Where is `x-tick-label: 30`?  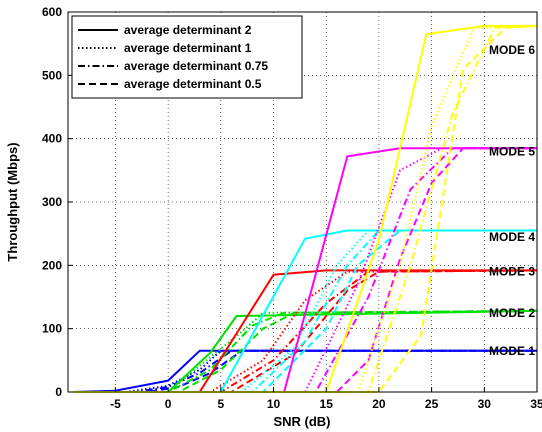
x-tick-label: 30 is located at coordinates (485, 404).